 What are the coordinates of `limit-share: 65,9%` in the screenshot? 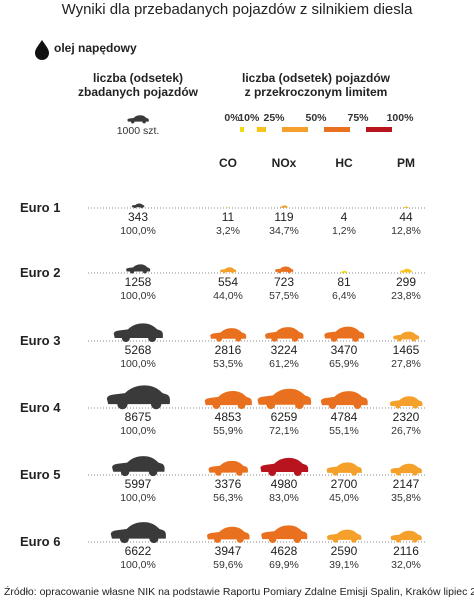 It's located at (344, 364).